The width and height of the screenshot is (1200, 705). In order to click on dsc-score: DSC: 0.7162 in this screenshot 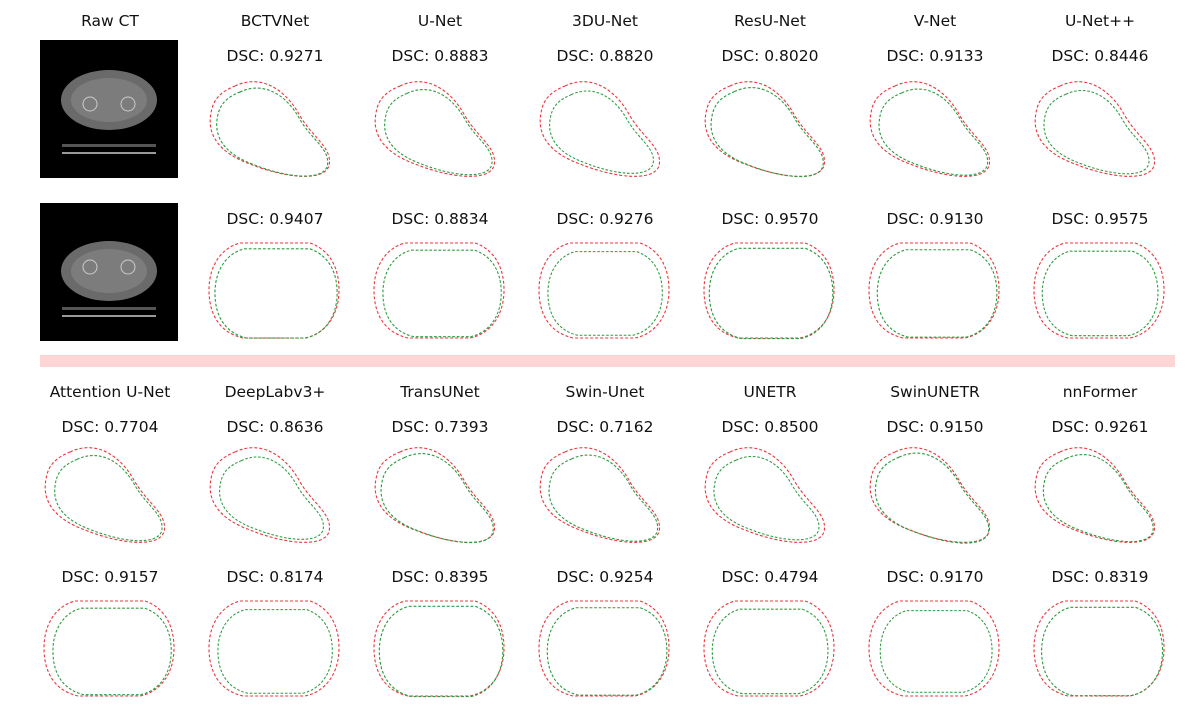, I will do `click(605, 427)`.